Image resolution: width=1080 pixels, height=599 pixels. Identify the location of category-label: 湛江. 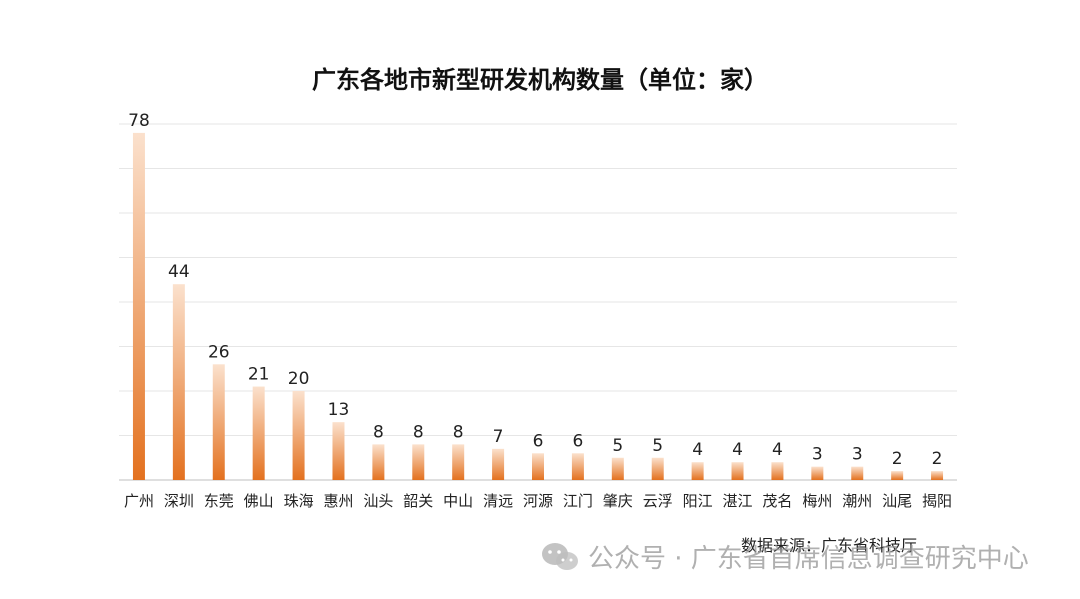
(738, 501).